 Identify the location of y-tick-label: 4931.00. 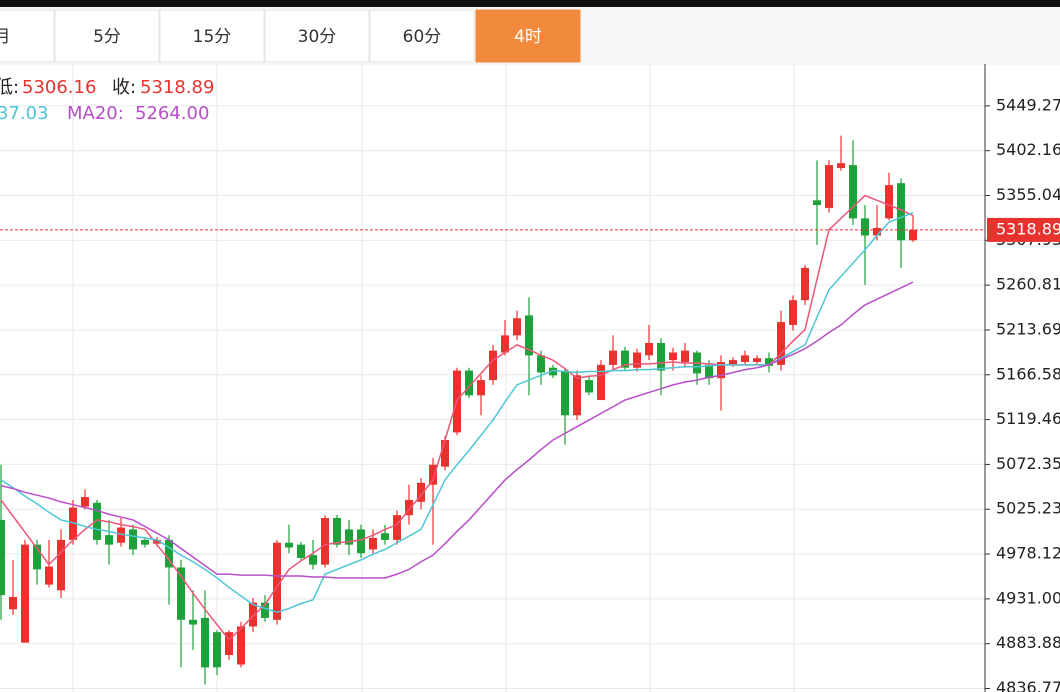
(1028, 597).